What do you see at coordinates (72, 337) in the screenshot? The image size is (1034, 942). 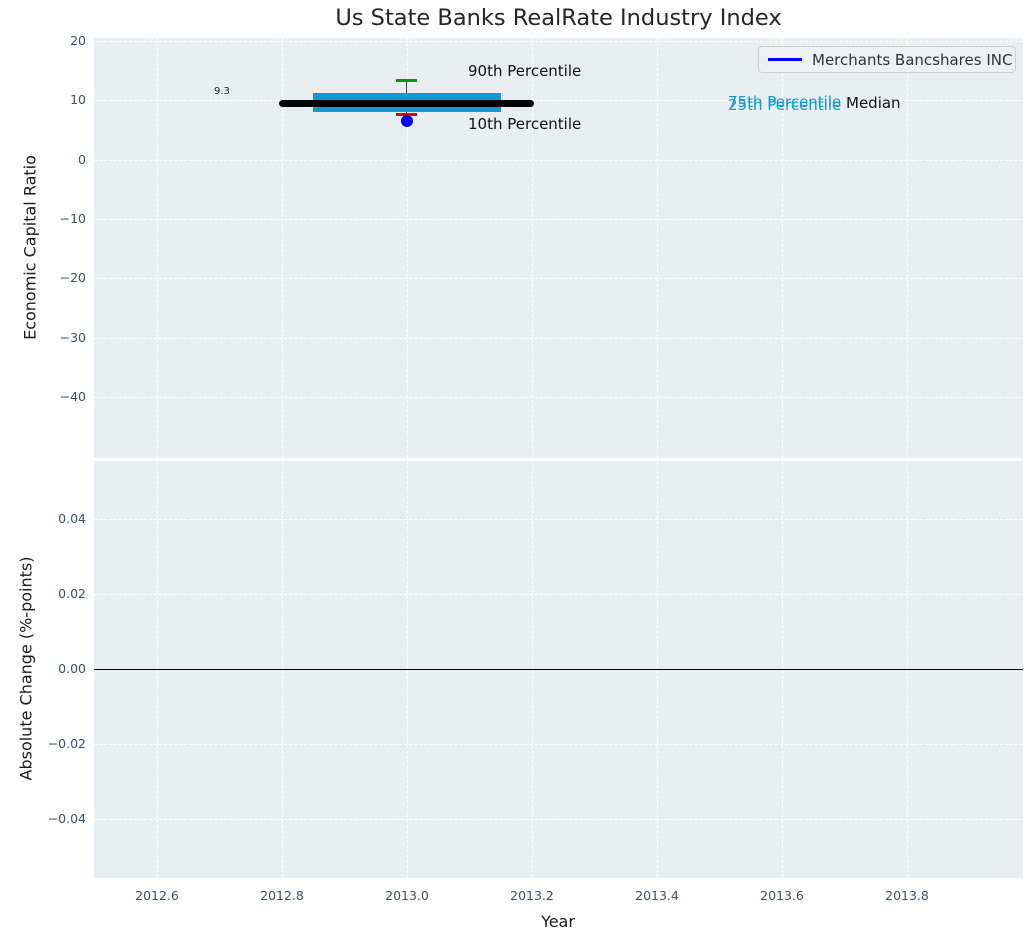 I see `ytick-label: −30` at bounding box center [72, 337].